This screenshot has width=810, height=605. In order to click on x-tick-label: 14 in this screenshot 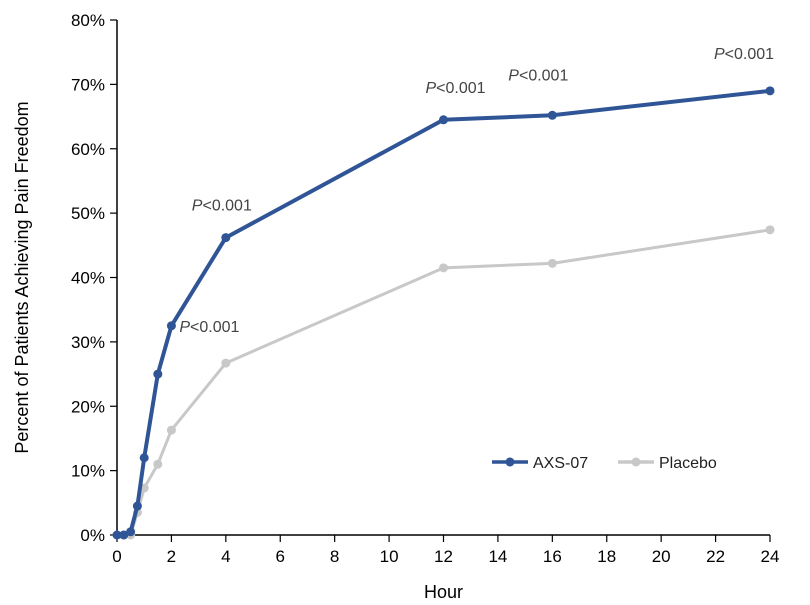, I will do `click(497, 556)`.